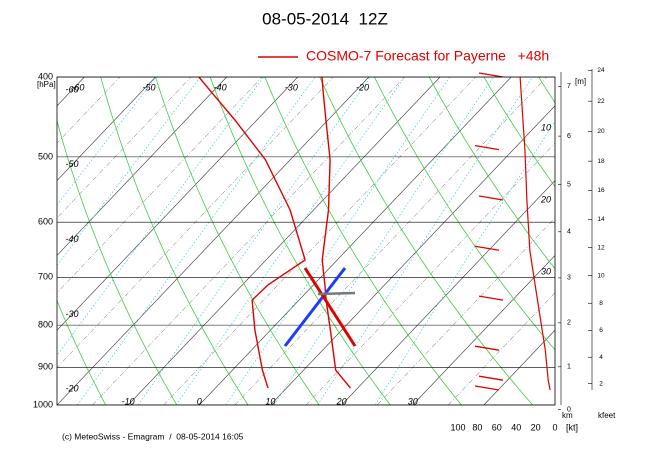 The width and height of the screenshot is (650, 460). I want to click on kfeet-tick-label: 22, so click(601, 101).